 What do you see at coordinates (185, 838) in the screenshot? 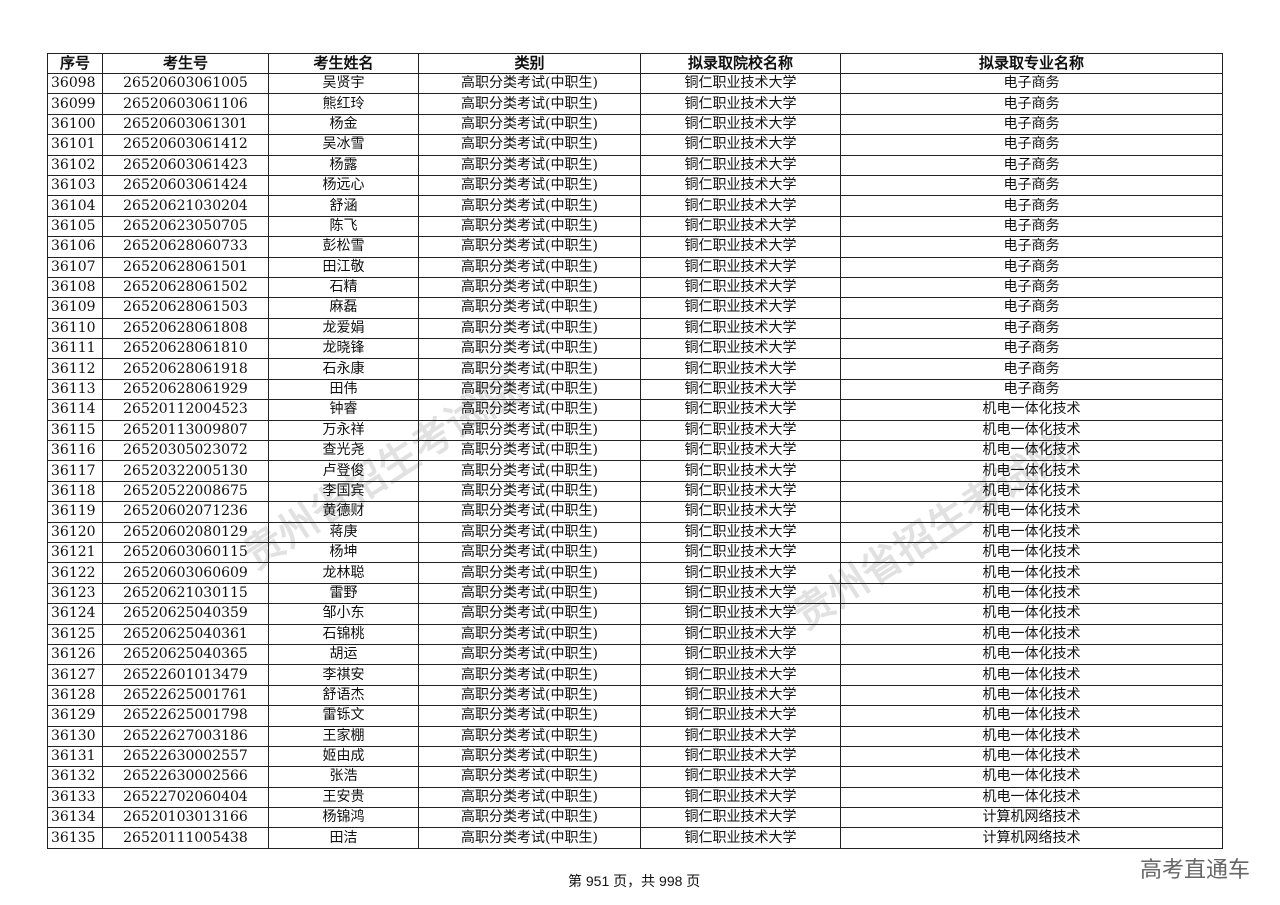
I see `cell-exam-id: 26520111005438` at bounding box center [185, 838].